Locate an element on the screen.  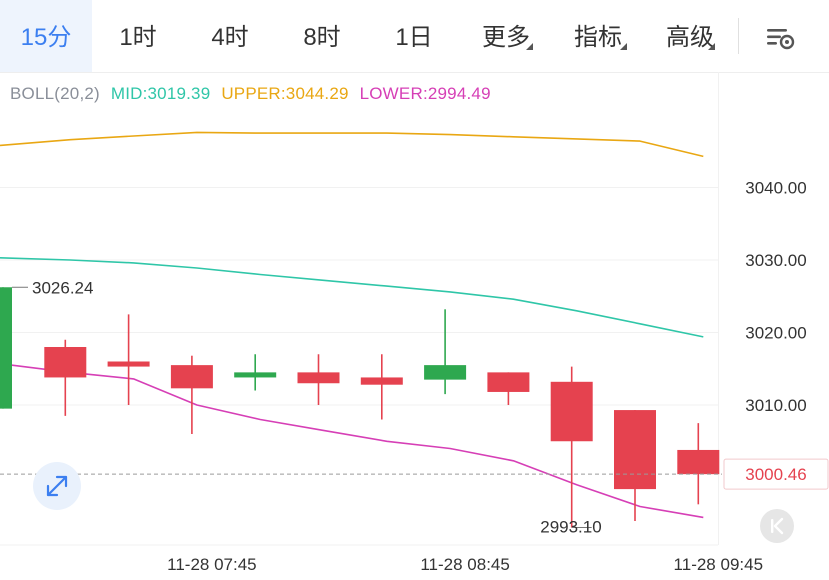
x-tick-label: 11-28 07:45 is located at coordinates (211, 564).